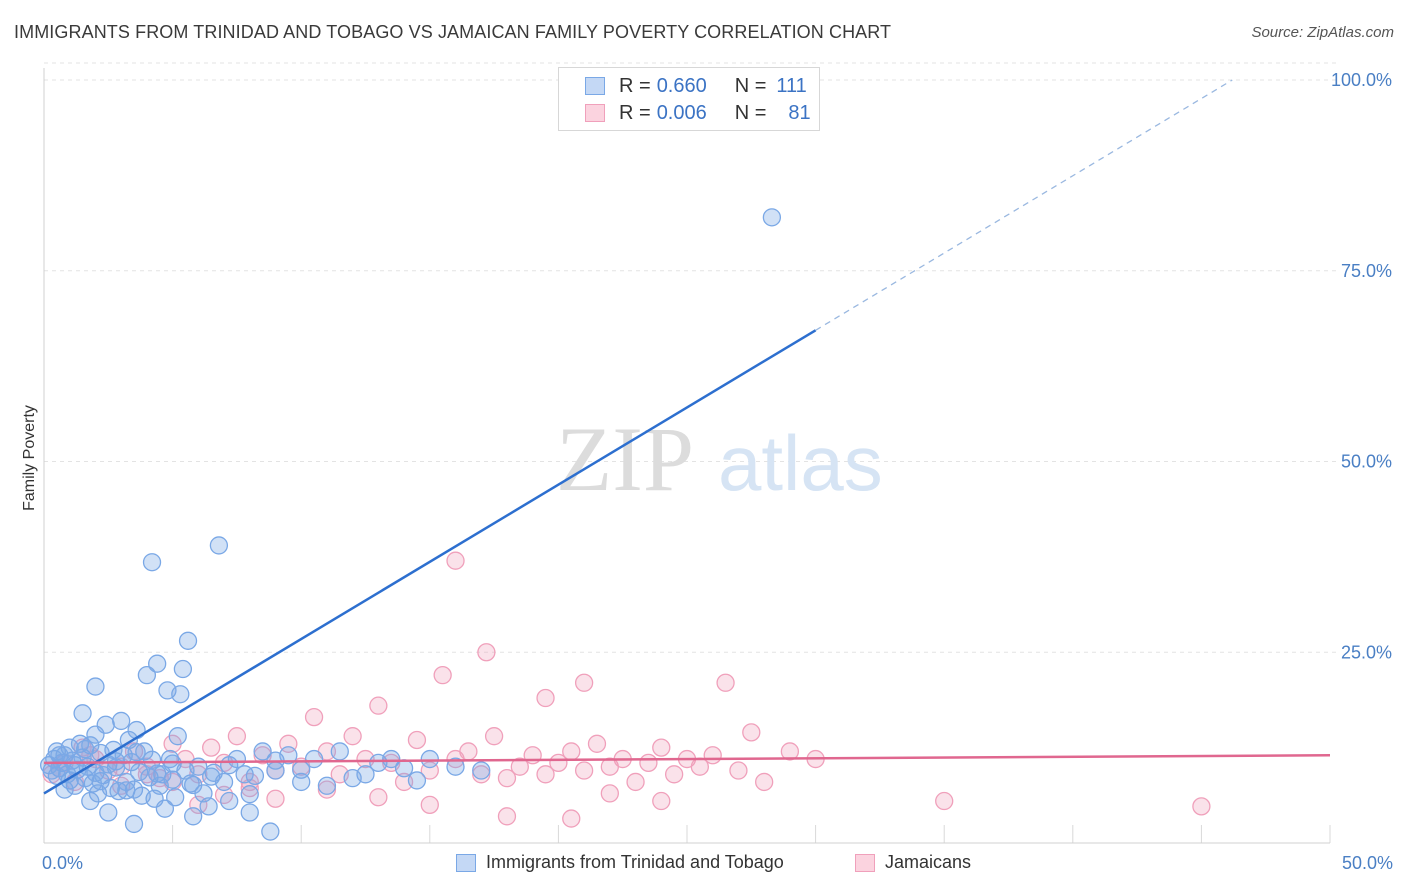  Describe the element at coordinates (799, 112) in the screenshot. I see `n-value: 81` at that location.